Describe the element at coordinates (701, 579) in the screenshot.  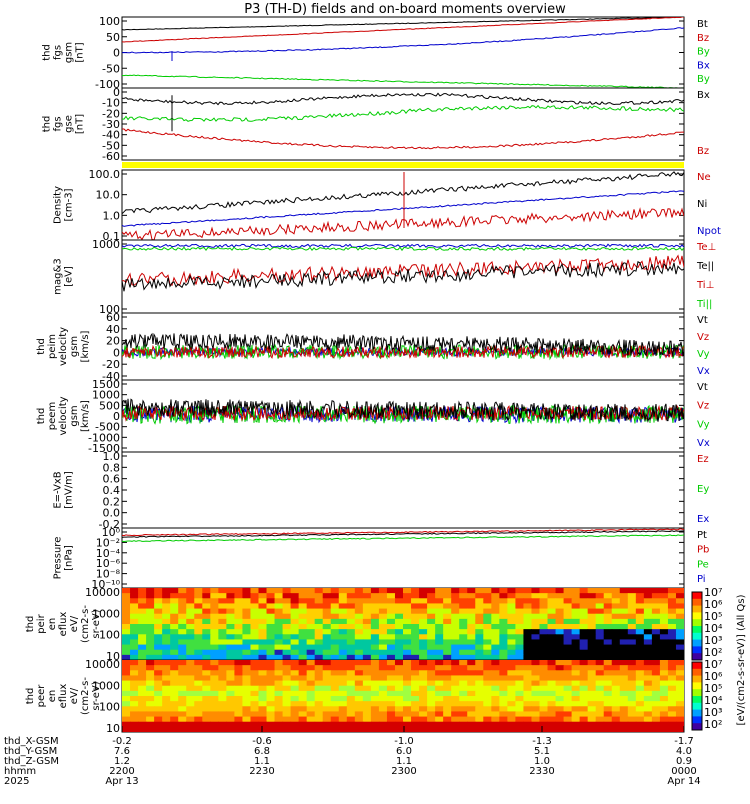
I see `legend-entry: Pi` at that location.